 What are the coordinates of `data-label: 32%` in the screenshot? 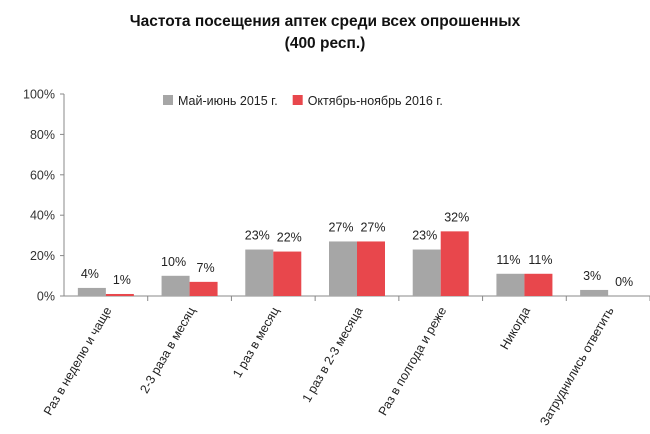 It's located at (456, 217).